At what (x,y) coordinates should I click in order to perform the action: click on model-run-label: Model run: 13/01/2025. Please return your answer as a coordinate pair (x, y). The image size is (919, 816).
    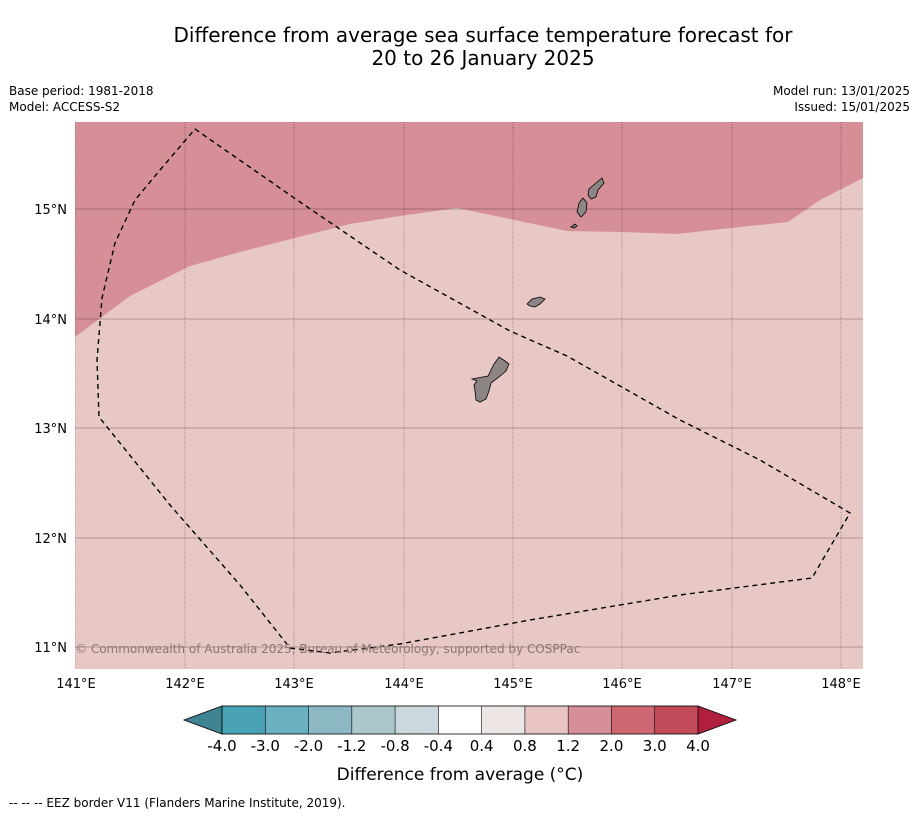
    Looking at the image, I should click on (841, 91).